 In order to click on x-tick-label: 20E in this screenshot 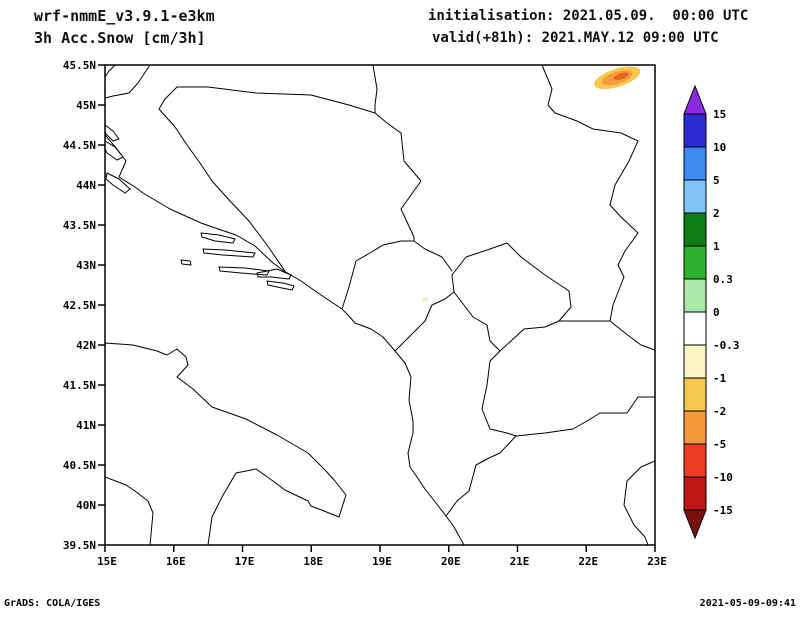, I will do `click(451, 561)`.